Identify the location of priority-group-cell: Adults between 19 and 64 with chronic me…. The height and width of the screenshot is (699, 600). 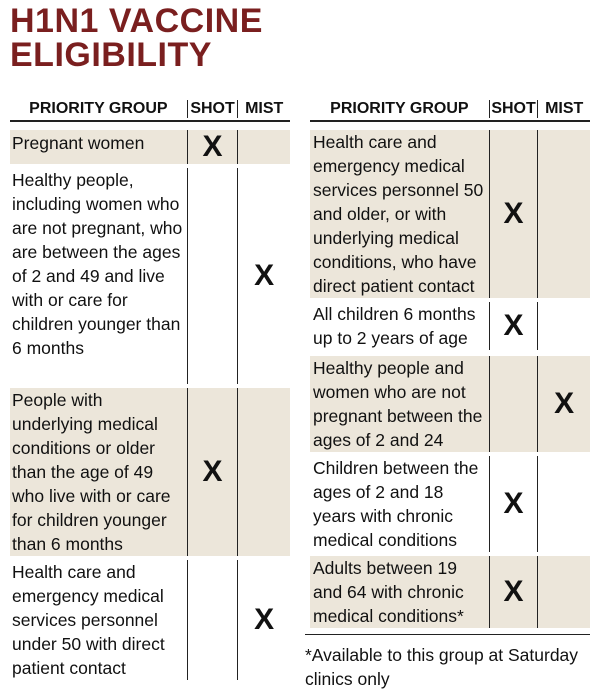
(388, 592).